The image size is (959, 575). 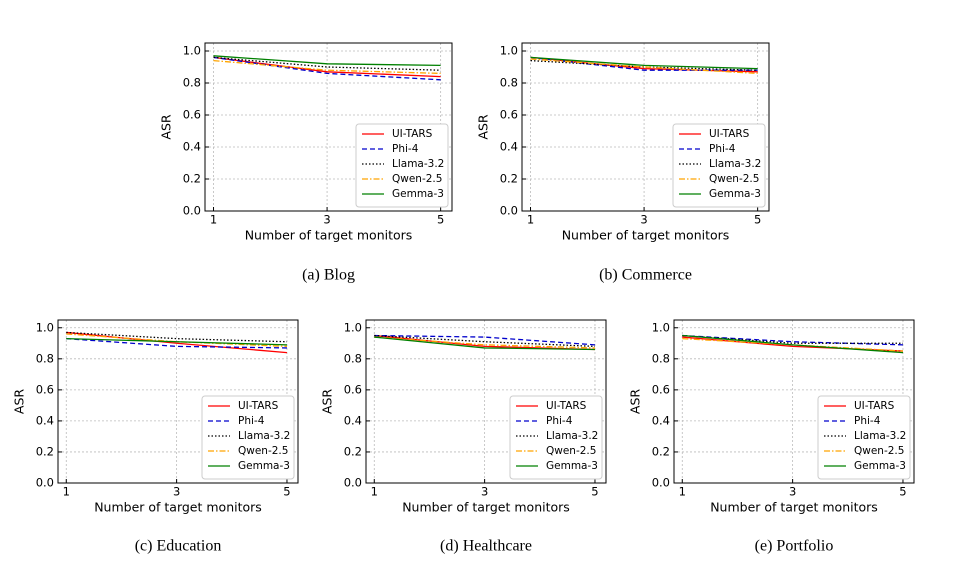 I want to click on caption: (a) Blog, so click(x=328, y=275).